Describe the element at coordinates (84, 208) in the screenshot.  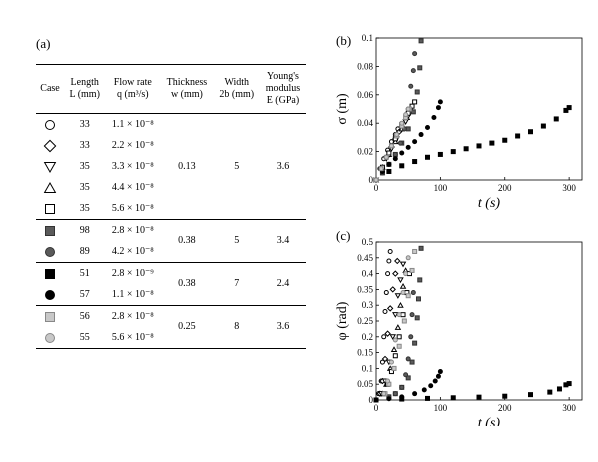
I see `length-cell: 35` at that location.